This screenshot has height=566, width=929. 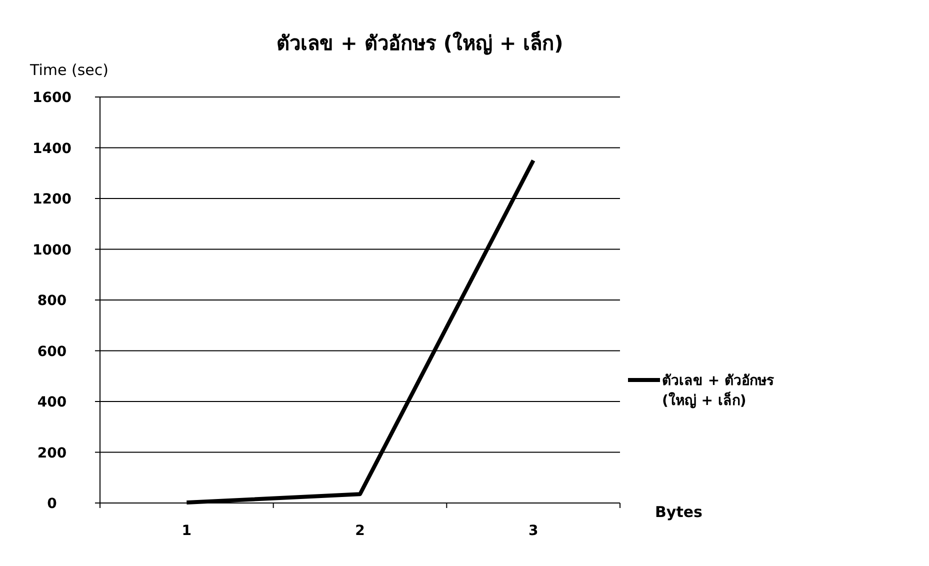 I want to click on x-axis-title: Bytes, so click(x=679, y=512).